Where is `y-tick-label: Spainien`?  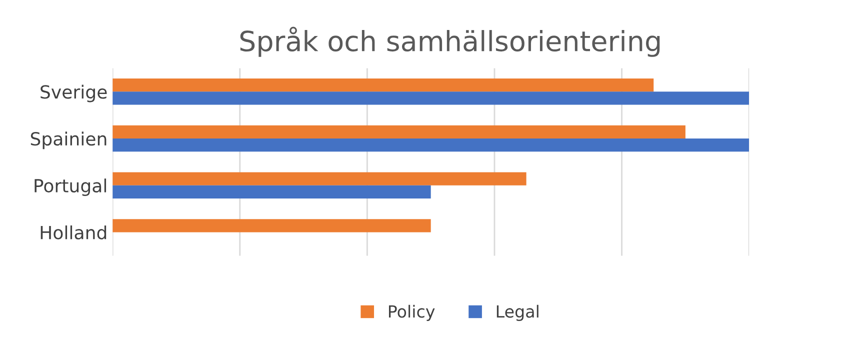
y-tick-label: Spainien is located at coordinates (68, 141).